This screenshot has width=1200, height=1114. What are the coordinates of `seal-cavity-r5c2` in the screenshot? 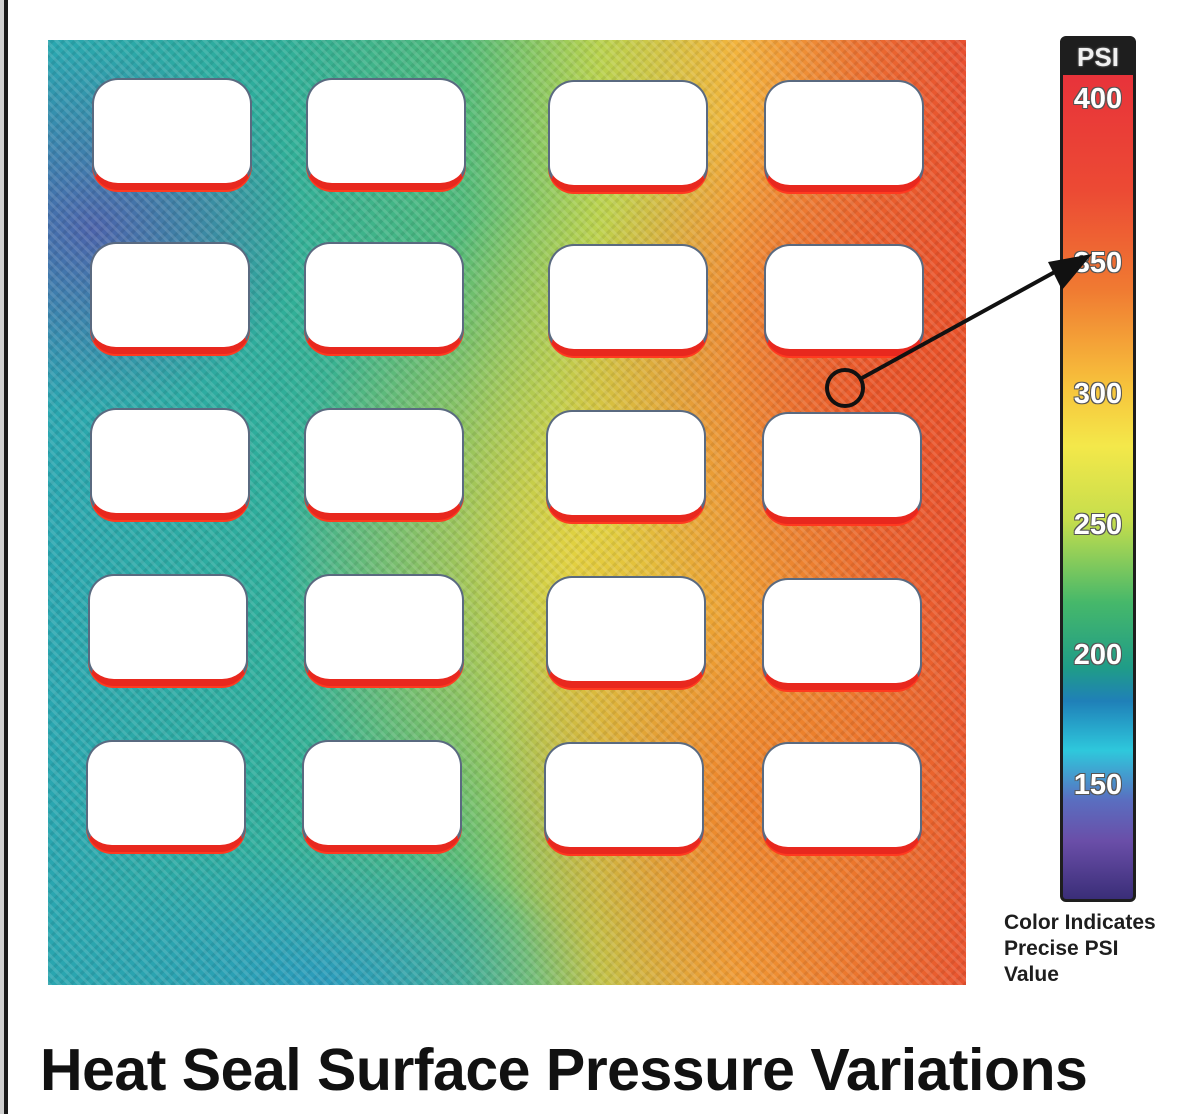 It's located at (382, 796).